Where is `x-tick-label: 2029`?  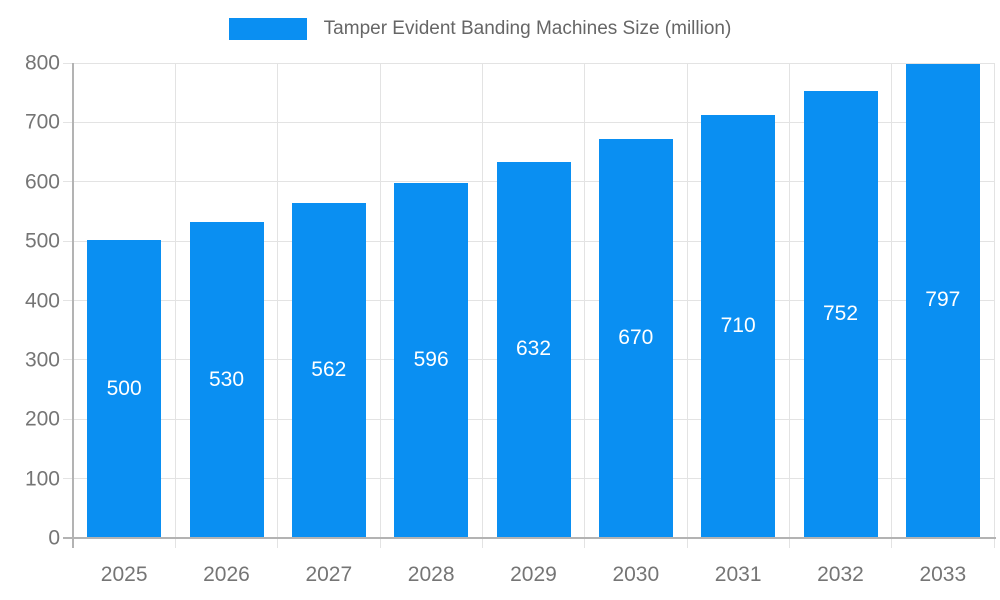
x-tick-label: 2029 is located at coordinates (533, 574).